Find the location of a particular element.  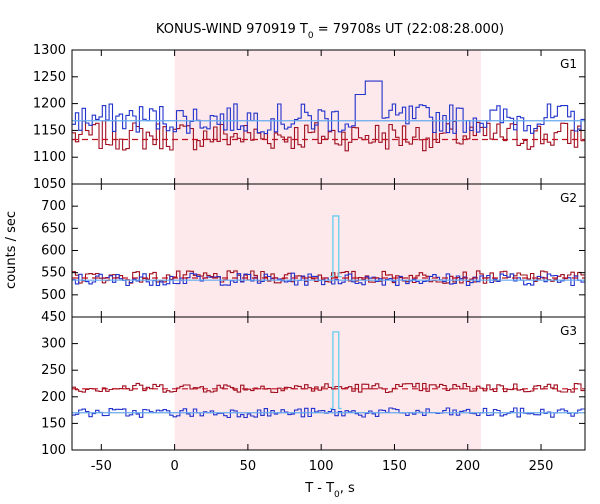

x-axis-label-subscript: 0 is located at coordinates (337, 495).